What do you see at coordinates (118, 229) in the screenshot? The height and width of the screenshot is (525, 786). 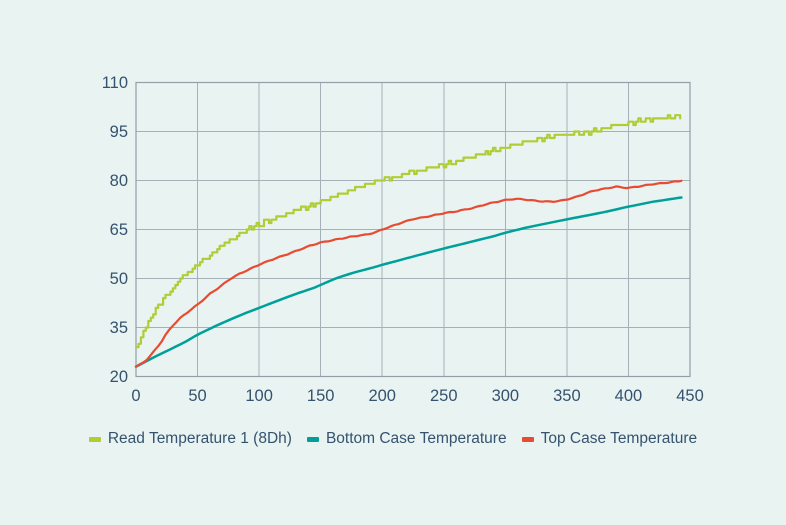 I see `y-tick-label: 65` at bounding box center [118, 229].